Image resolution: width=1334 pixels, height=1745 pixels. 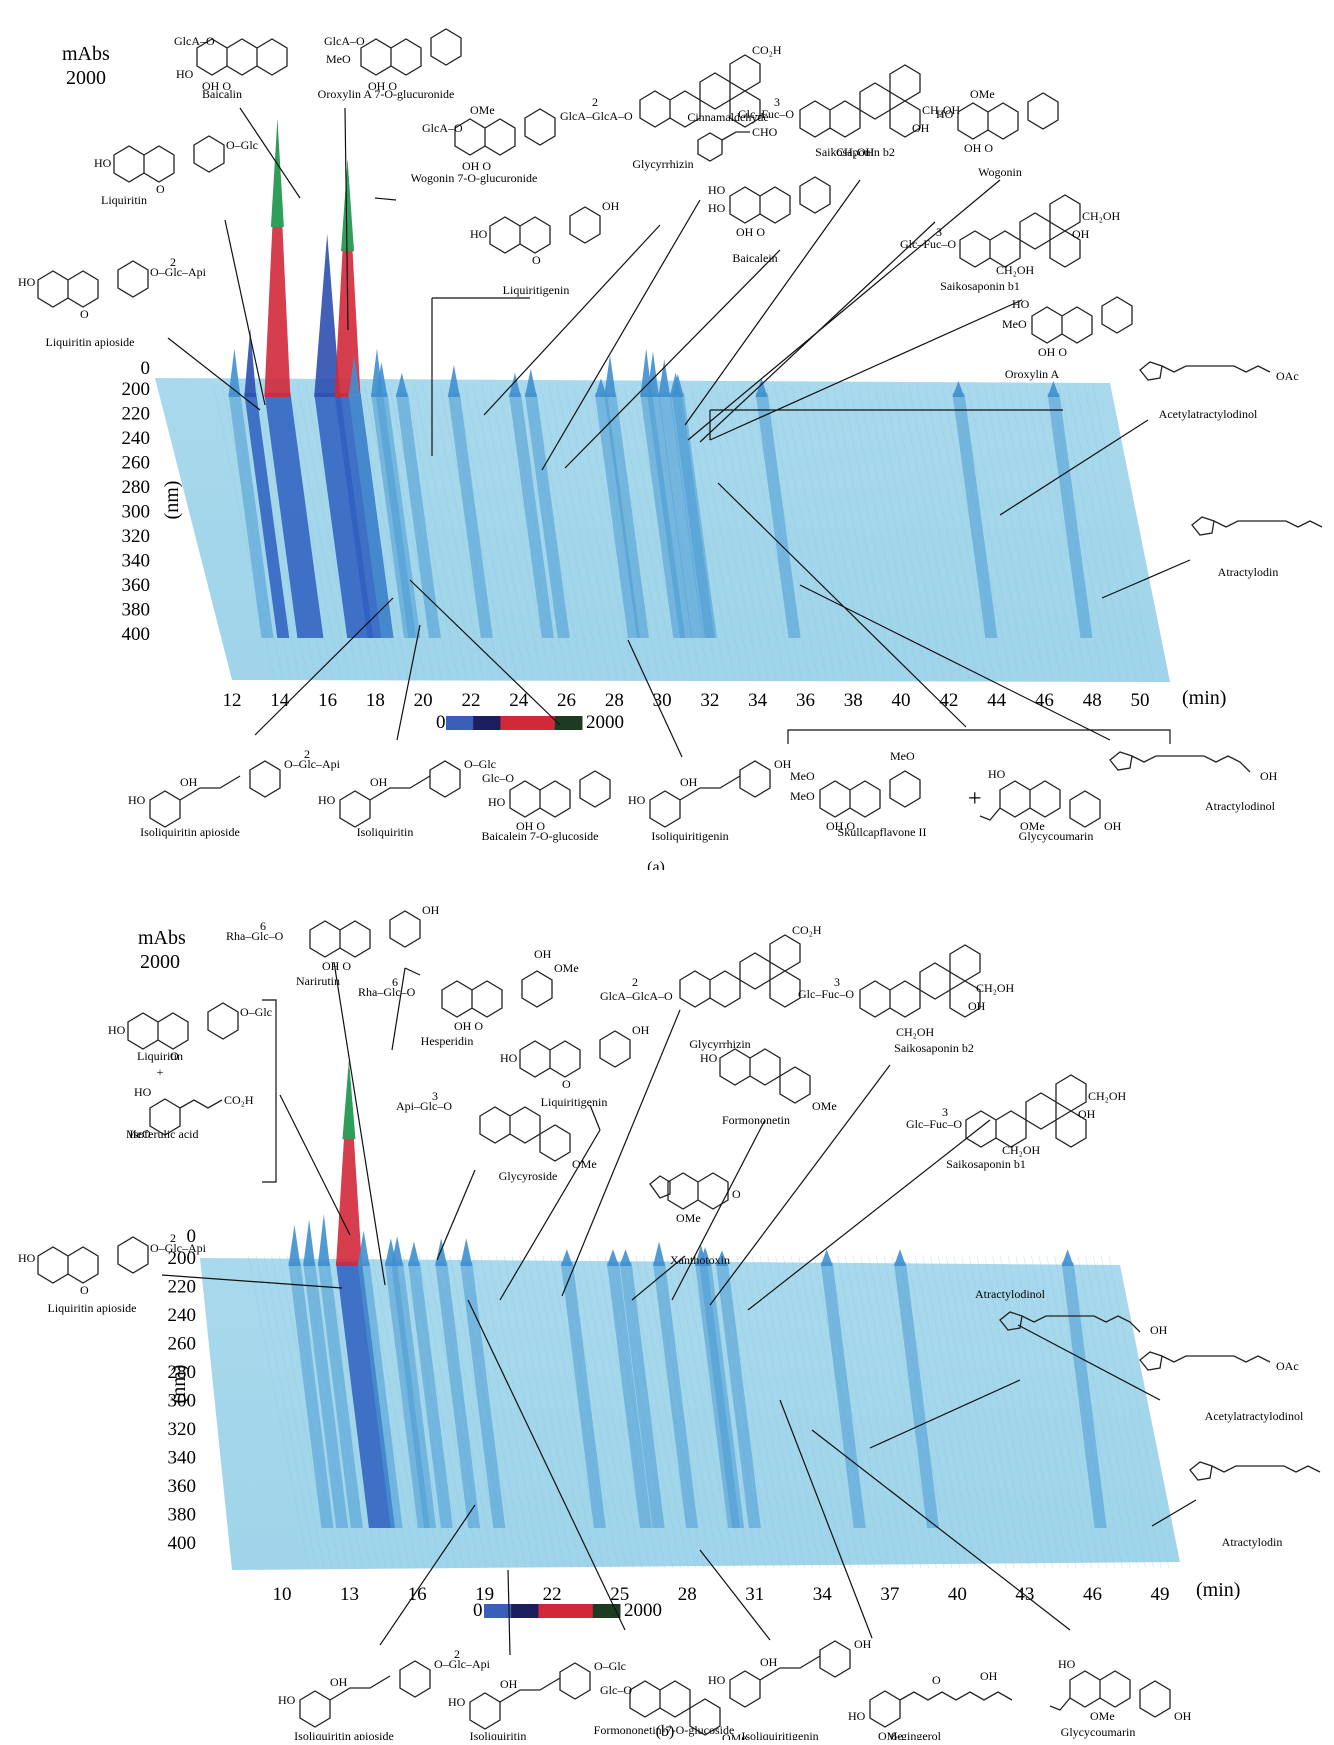 What do you see at coordinates (530, 722) in the screenshot?
I see `colorbar-a: 0 2000` at bounding box center [530, 722].